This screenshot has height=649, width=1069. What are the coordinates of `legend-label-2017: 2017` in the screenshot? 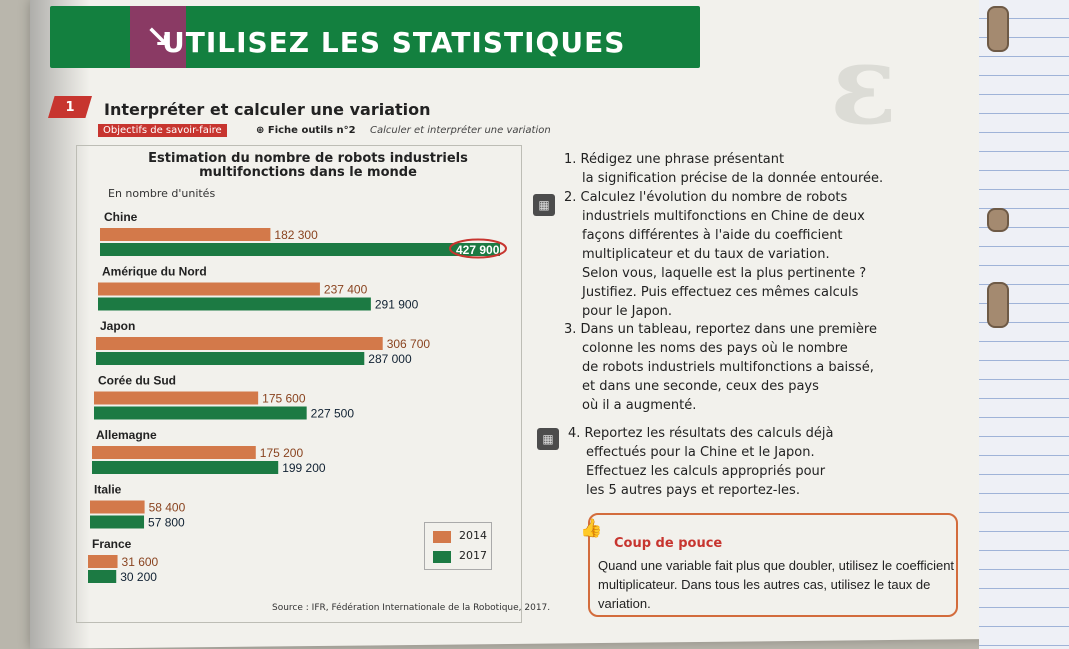 It's located at (473, 555).